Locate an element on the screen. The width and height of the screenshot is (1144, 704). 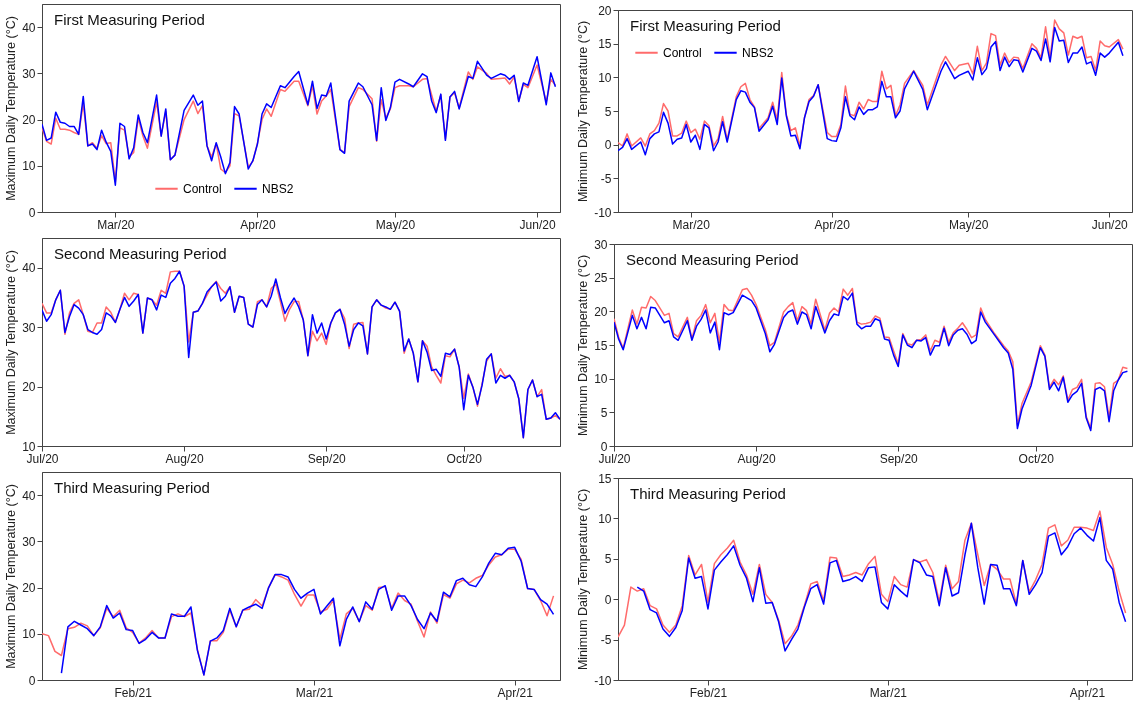
text: First Measuring Period is located at coordinates (129, 19).